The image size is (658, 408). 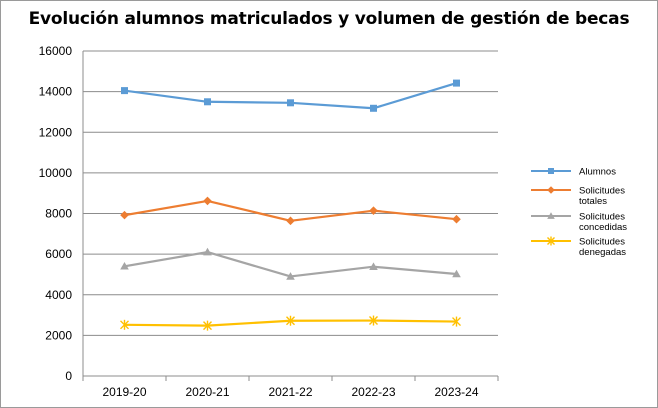 I want to click on x-tick-label: 2021-22, so click(x=290, y=392).